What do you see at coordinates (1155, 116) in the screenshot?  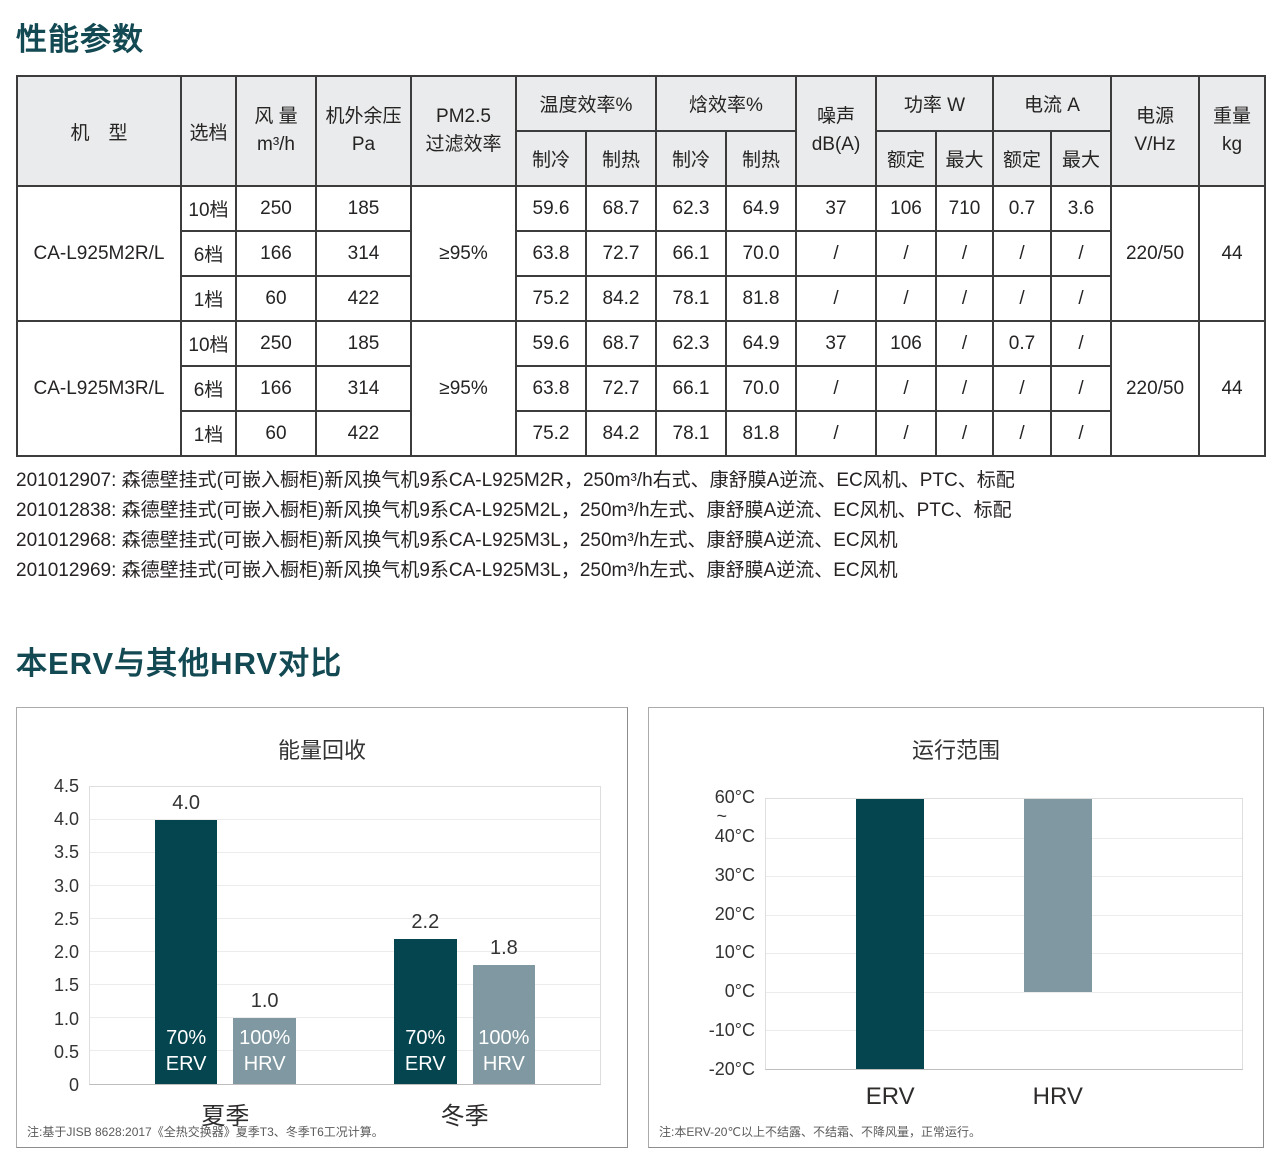 I see `header-supply-line1: 电源` at bounding box center [1155, 116].